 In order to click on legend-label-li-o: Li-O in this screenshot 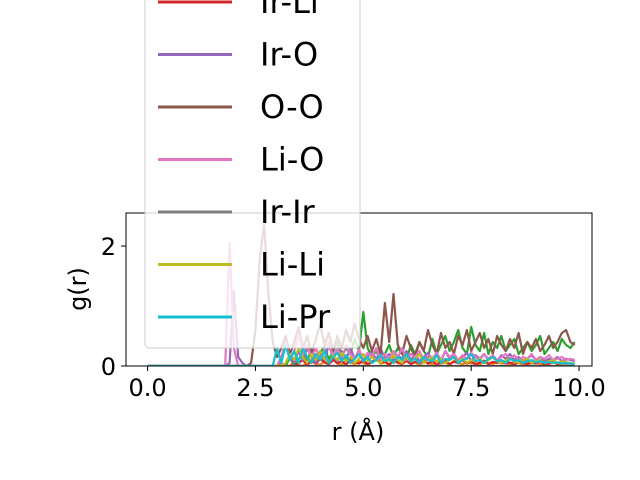, I will do `click(292, 160)`.